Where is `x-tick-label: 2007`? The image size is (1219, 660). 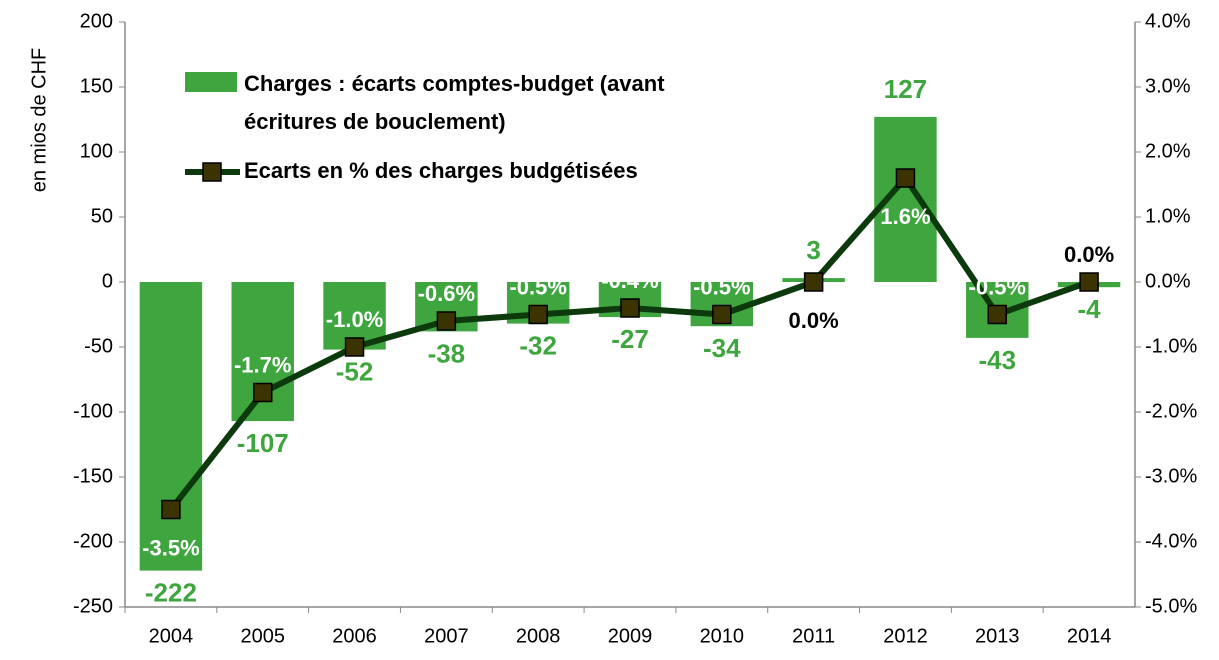
x-tick-label: 2007 is located at coordinates (446, 636).